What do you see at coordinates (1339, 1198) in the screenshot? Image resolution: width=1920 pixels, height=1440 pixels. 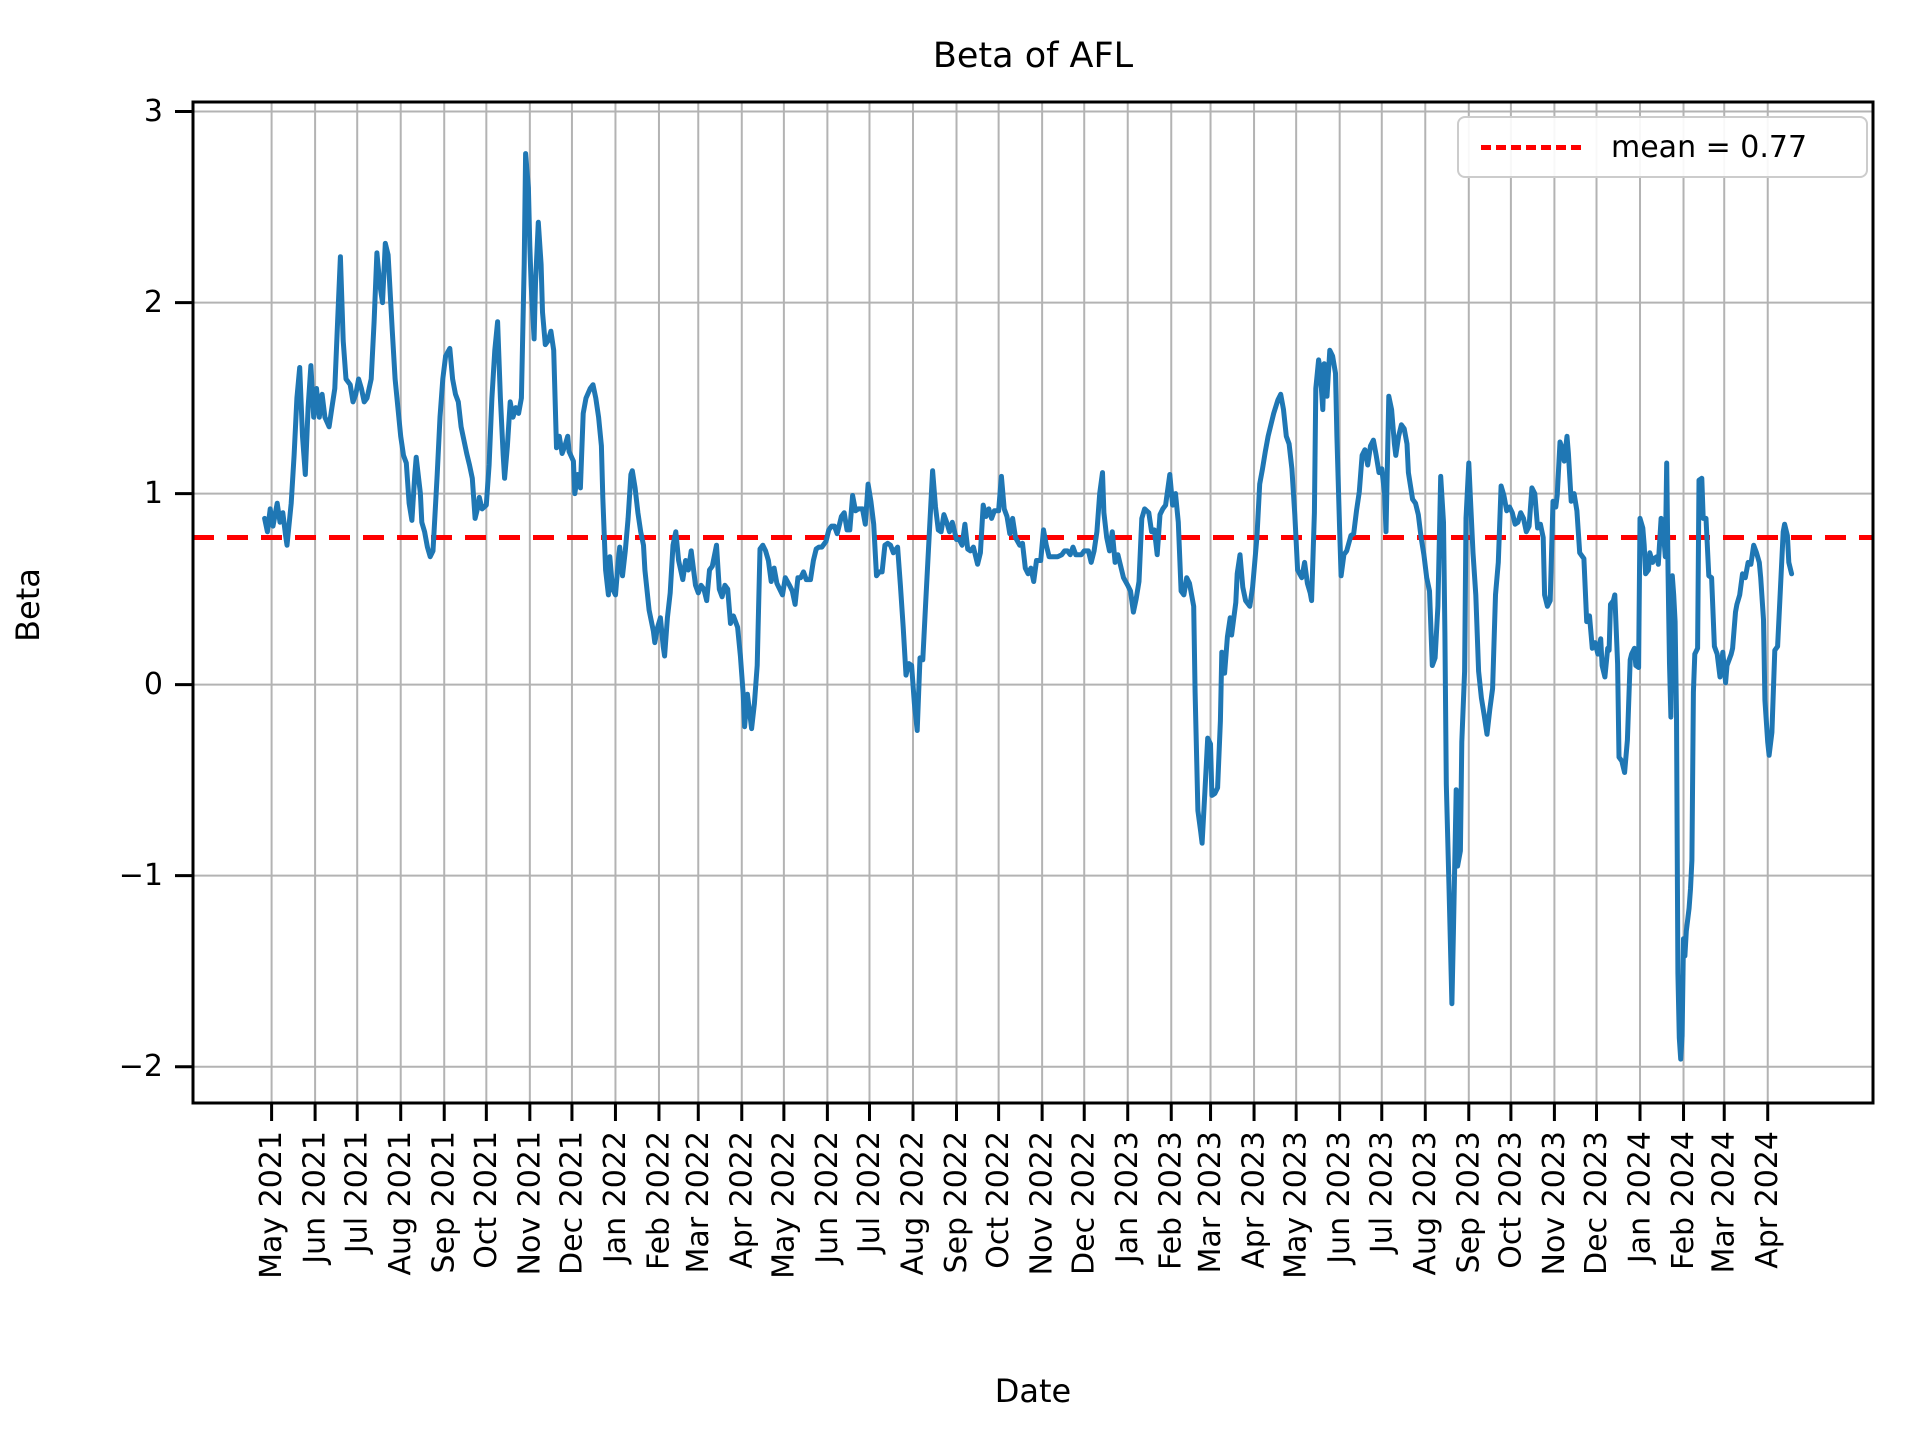 I see `x-tick-label: Jun 2023` at bounding box center [1339, 1198].